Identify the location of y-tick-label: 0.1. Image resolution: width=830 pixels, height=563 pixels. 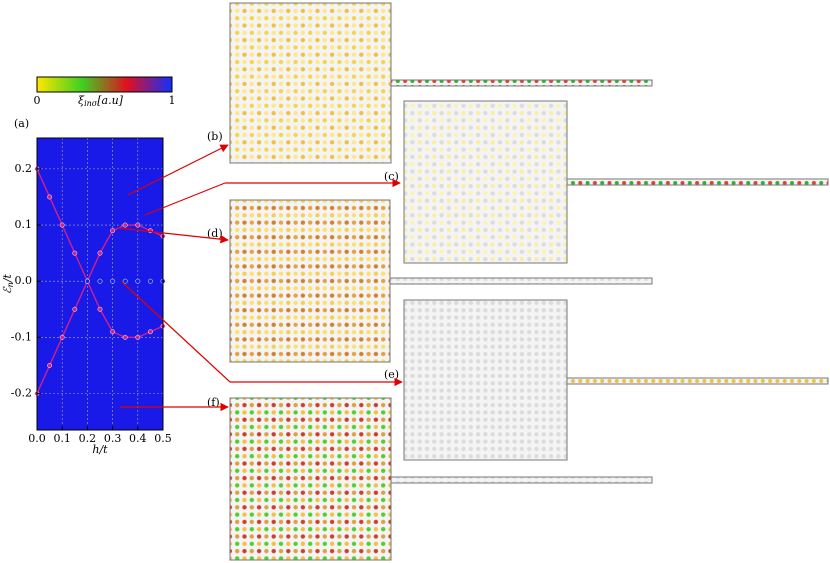
(24, 224).